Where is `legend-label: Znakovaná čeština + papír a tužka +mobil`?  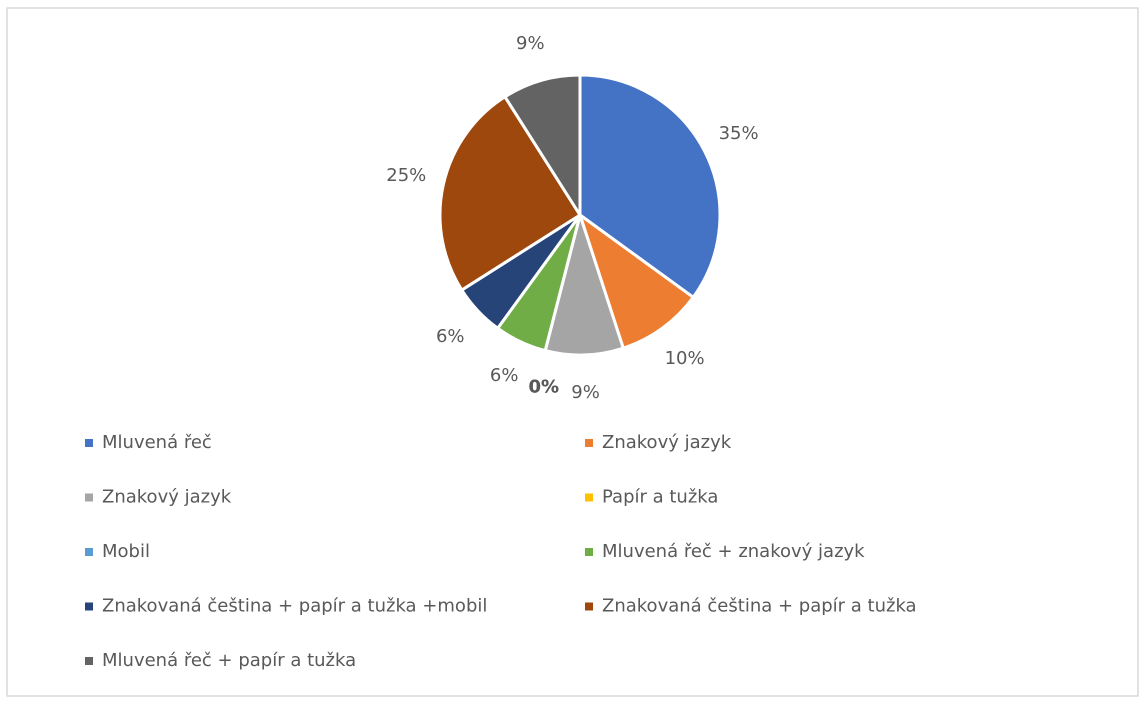
legend-label: Znakovaná čeština + papír a tužka +mobil is located at coordinates (294, 606).